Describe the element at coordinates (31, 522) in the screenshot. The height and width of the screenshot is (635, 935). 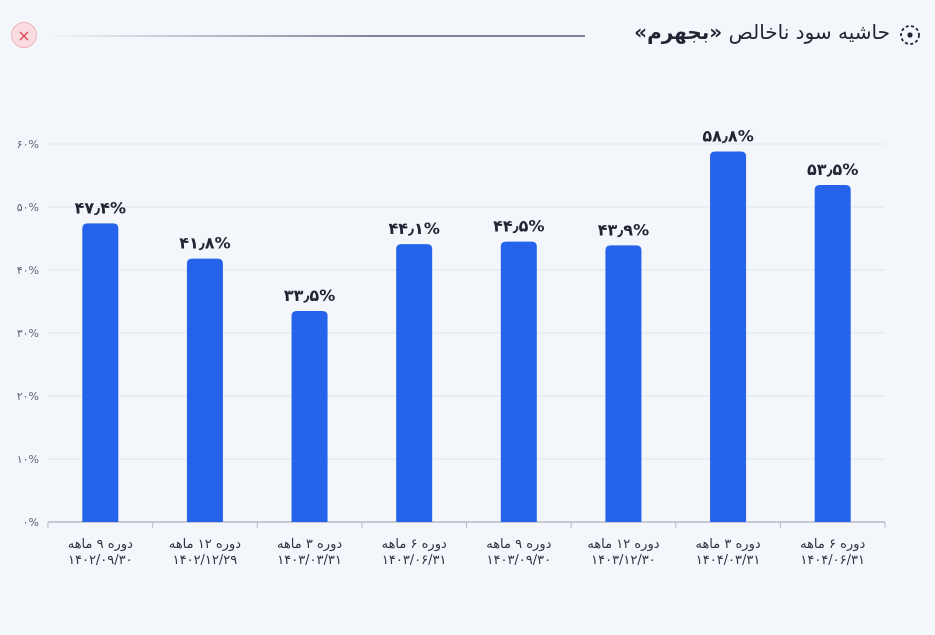
I see `y-tick-label: ۰%` at that location.